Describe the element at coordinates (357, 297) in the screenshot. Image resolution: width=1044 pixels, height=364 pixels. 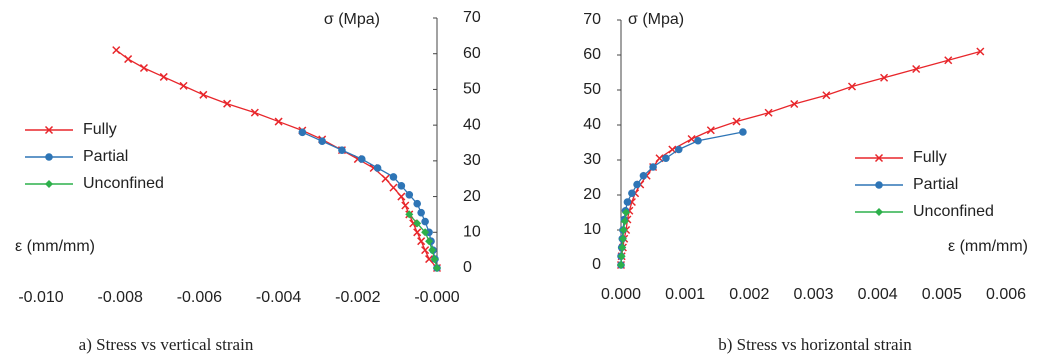
I see `x-tick-label: -0.002` at that location.